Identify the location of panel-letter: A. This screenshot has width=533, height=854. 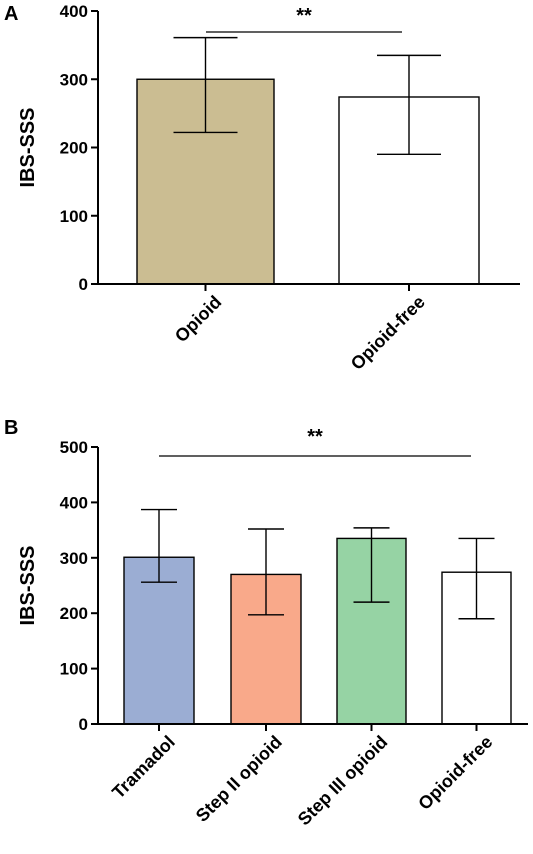
(11, 14).